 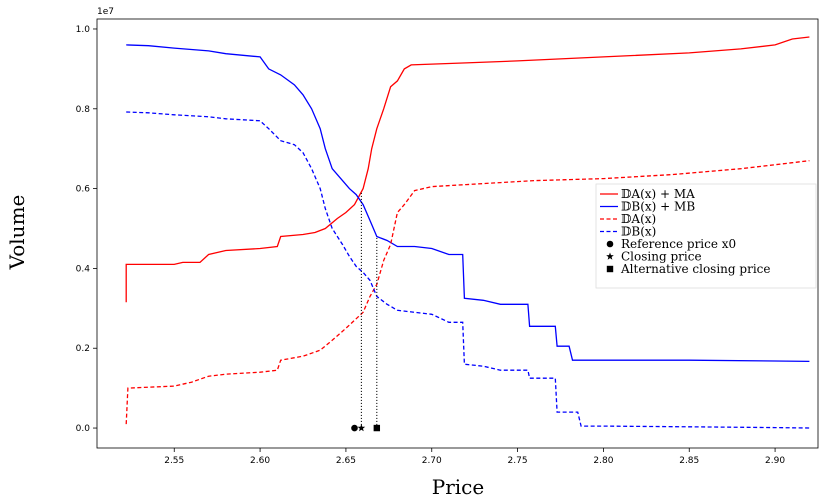 What do you see at coordinates (610, 269) in the screenshot?
I see `legend-marker-square` at bounding box center [610, 269].